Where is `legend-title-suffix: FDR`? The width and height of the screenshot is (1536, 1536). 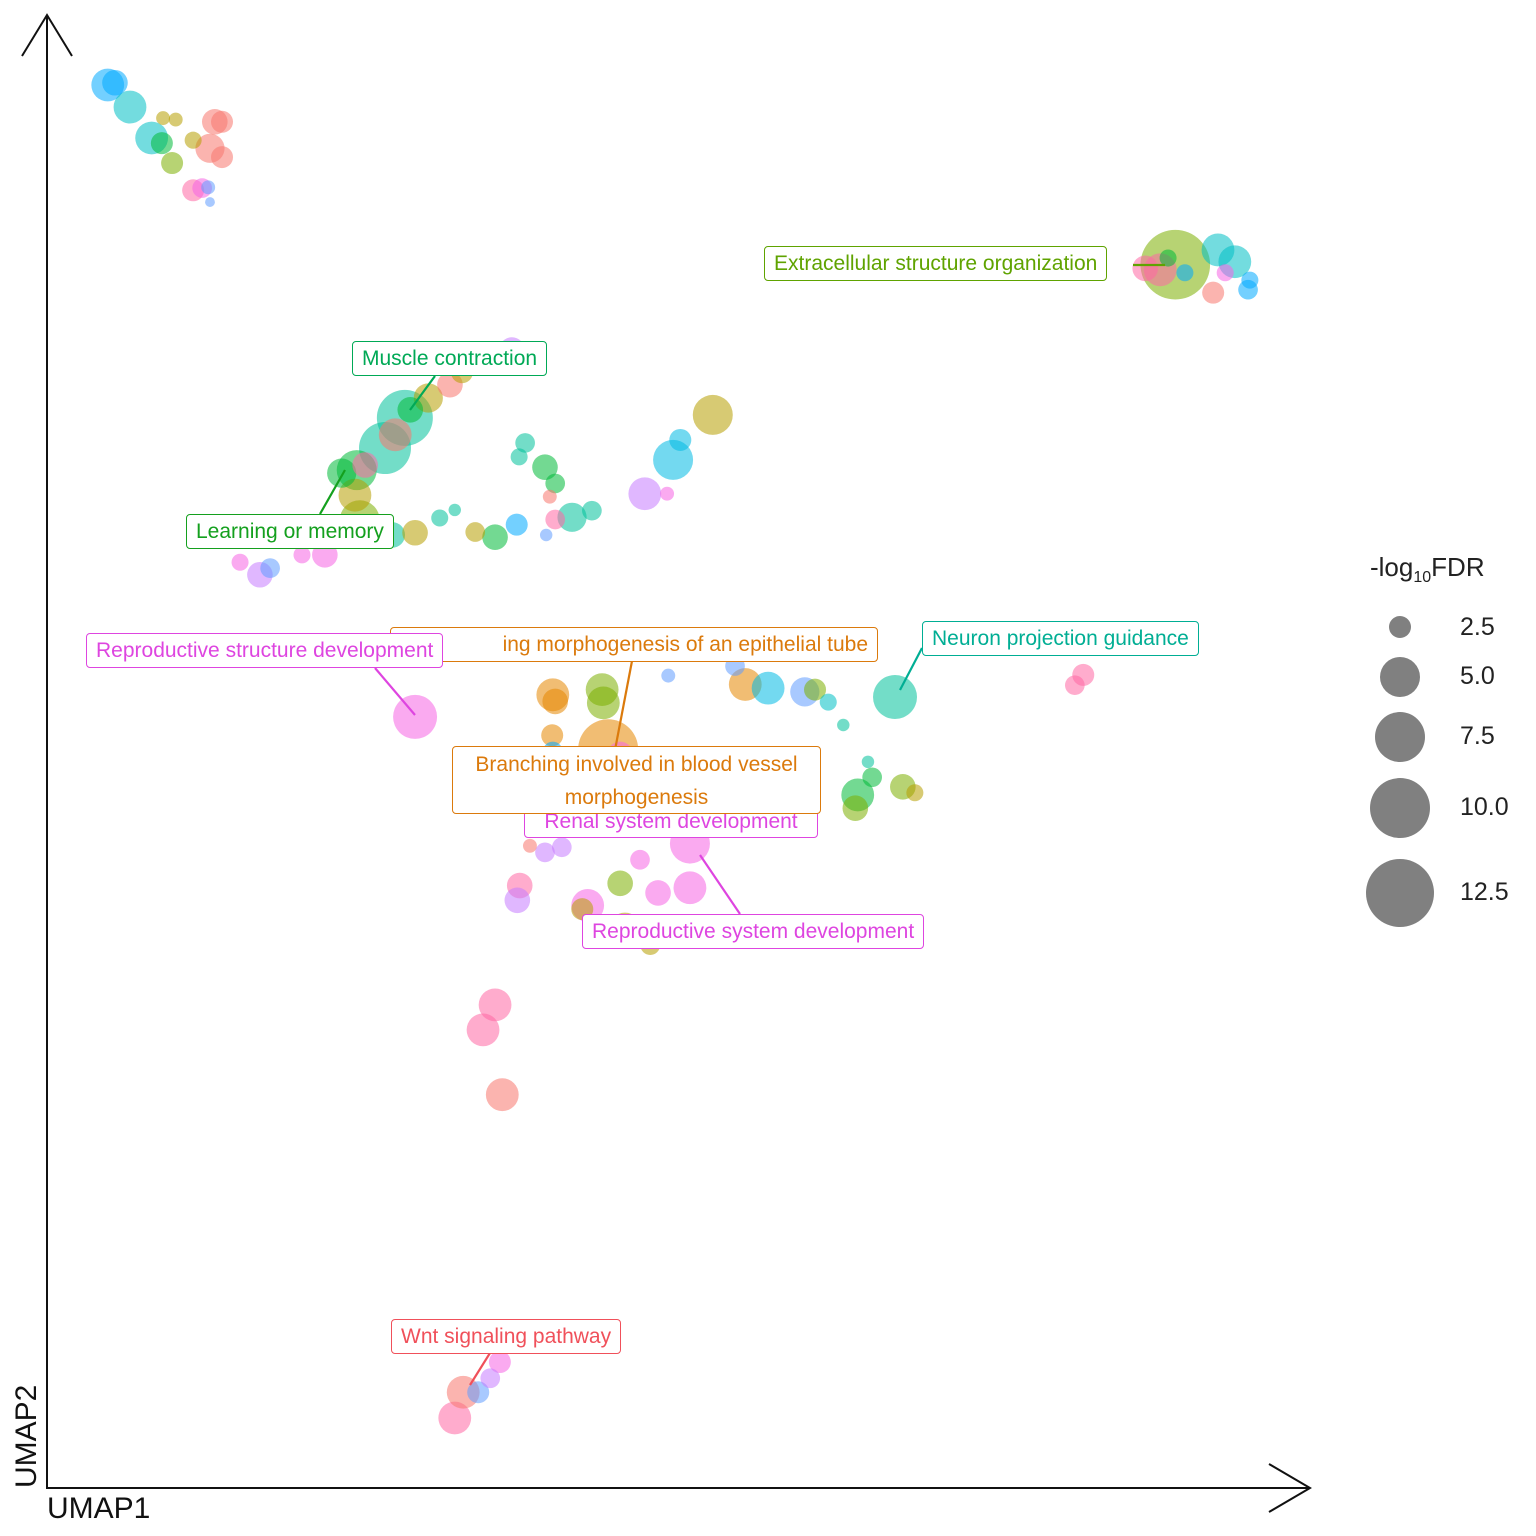 legend-title-suffix: FDR is located at coordinates (1458, 567).